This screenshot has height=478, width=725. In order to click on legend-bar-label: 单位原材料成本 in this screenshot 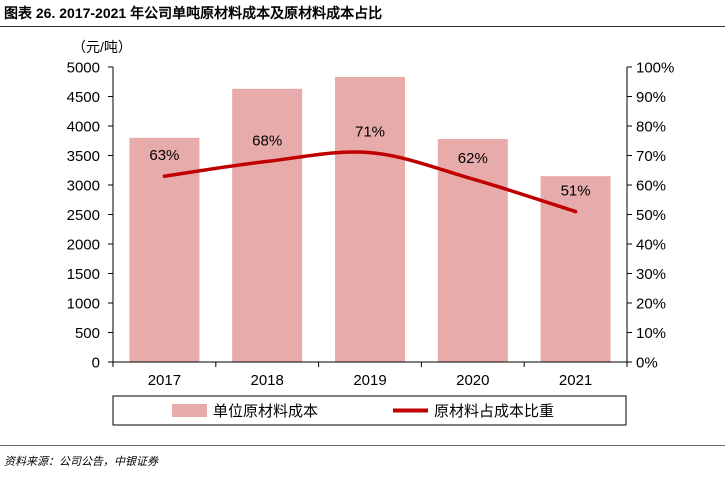, I will do `click(265, 411)`.